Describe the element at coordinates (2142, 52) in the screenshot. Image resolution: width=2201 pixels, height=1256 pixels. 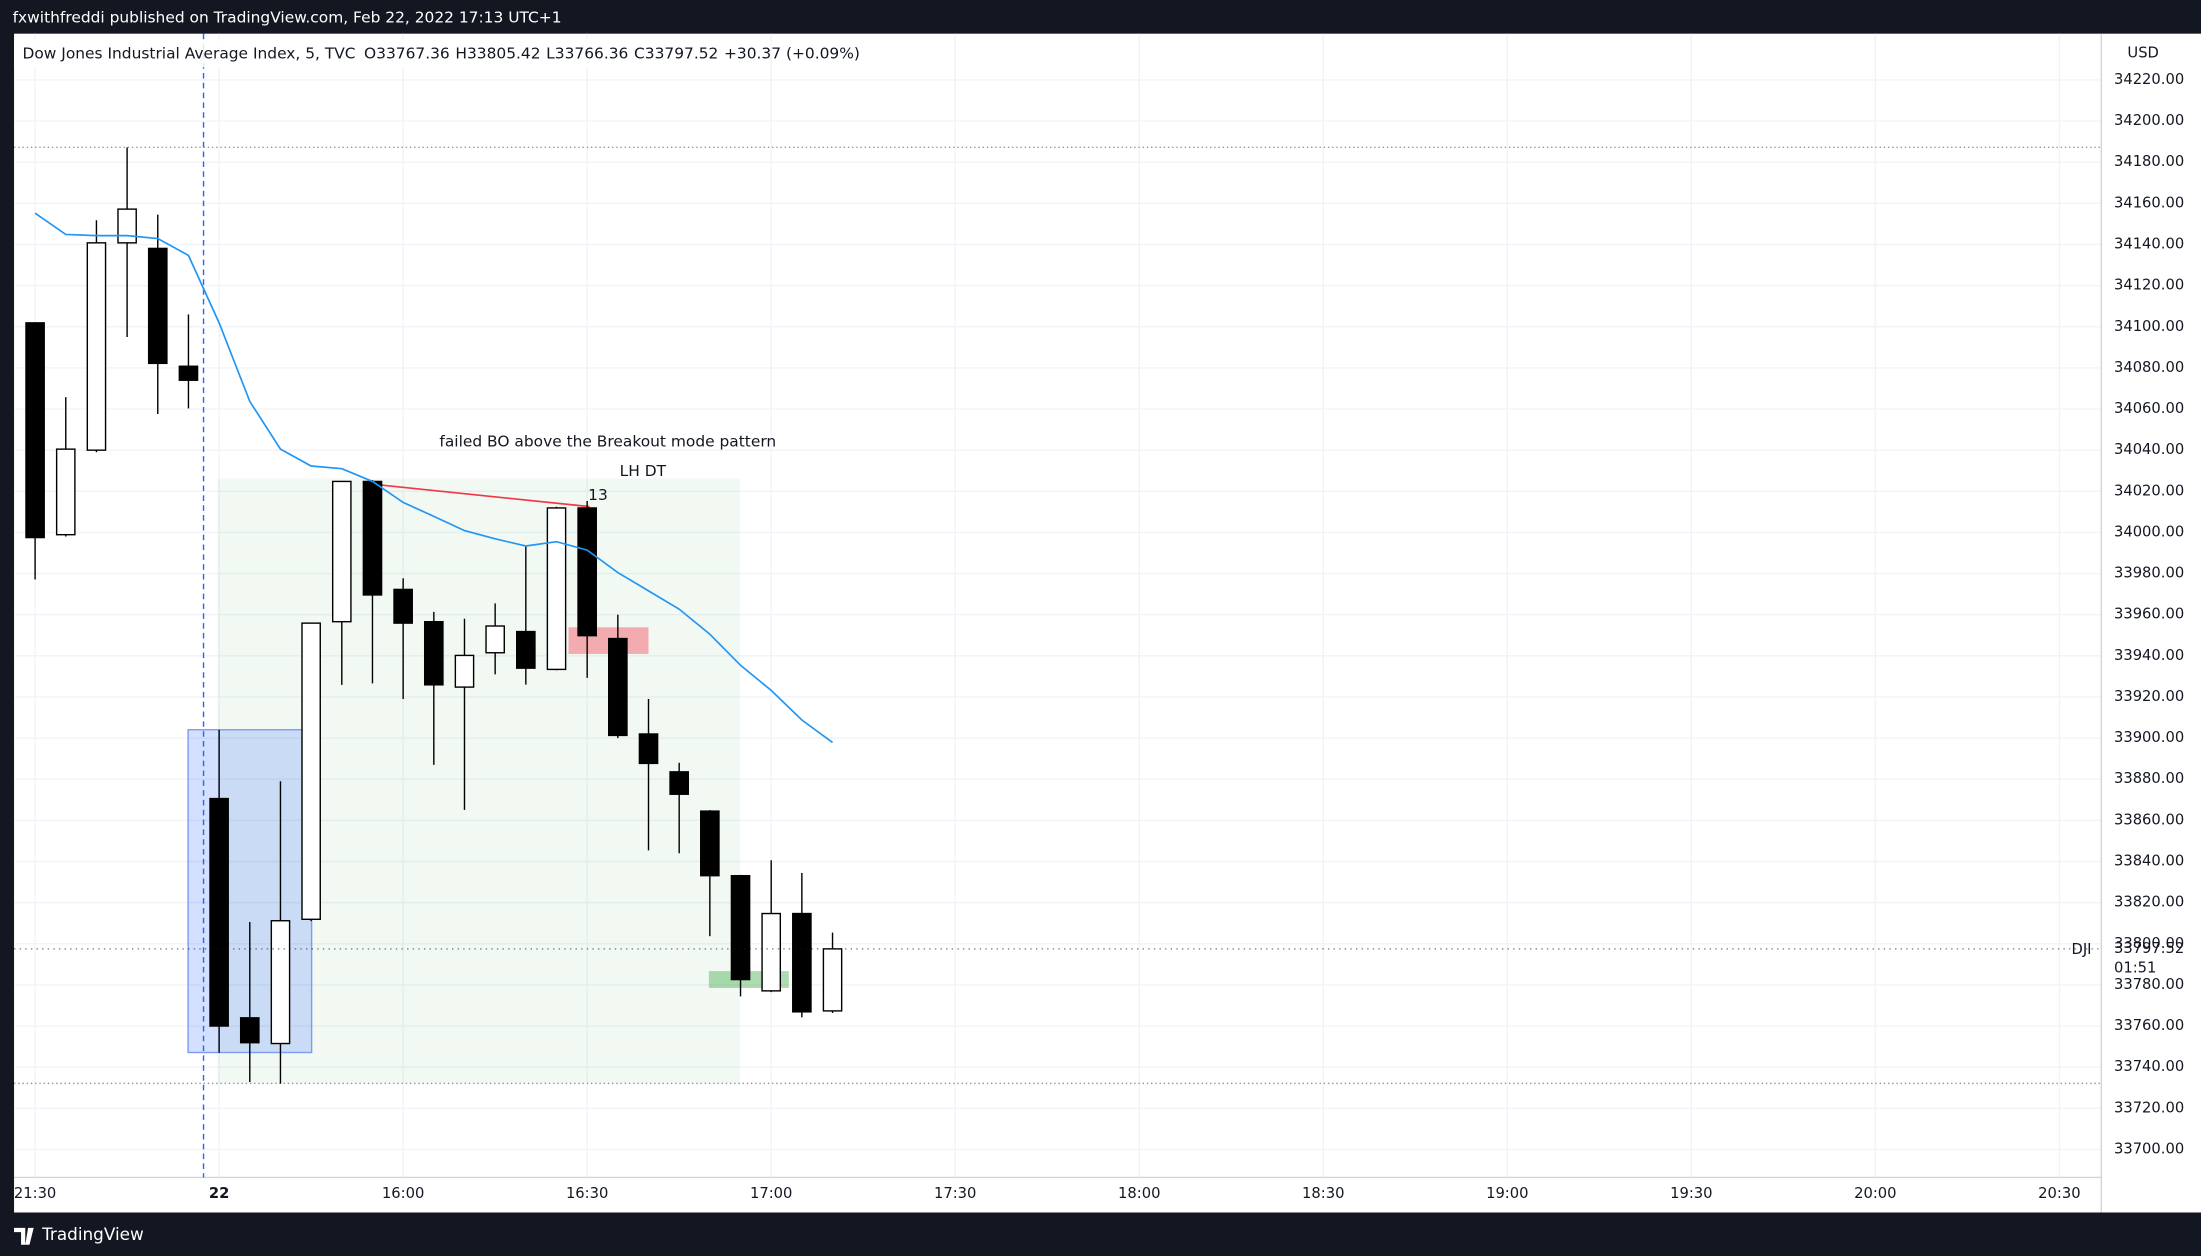
I see `currency: USD` at that location.